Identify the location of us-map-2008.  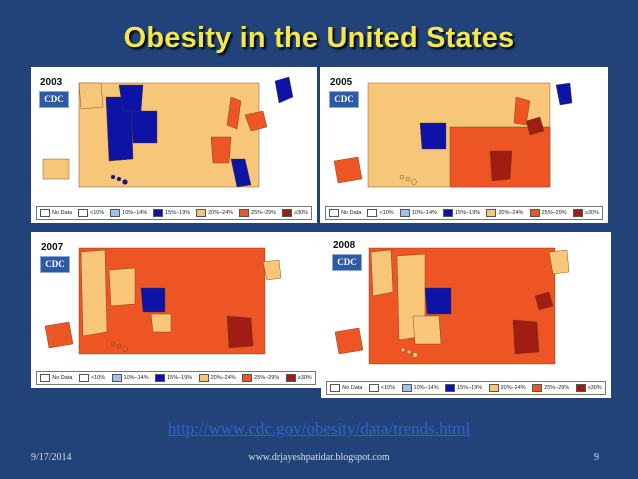
(452, 306).